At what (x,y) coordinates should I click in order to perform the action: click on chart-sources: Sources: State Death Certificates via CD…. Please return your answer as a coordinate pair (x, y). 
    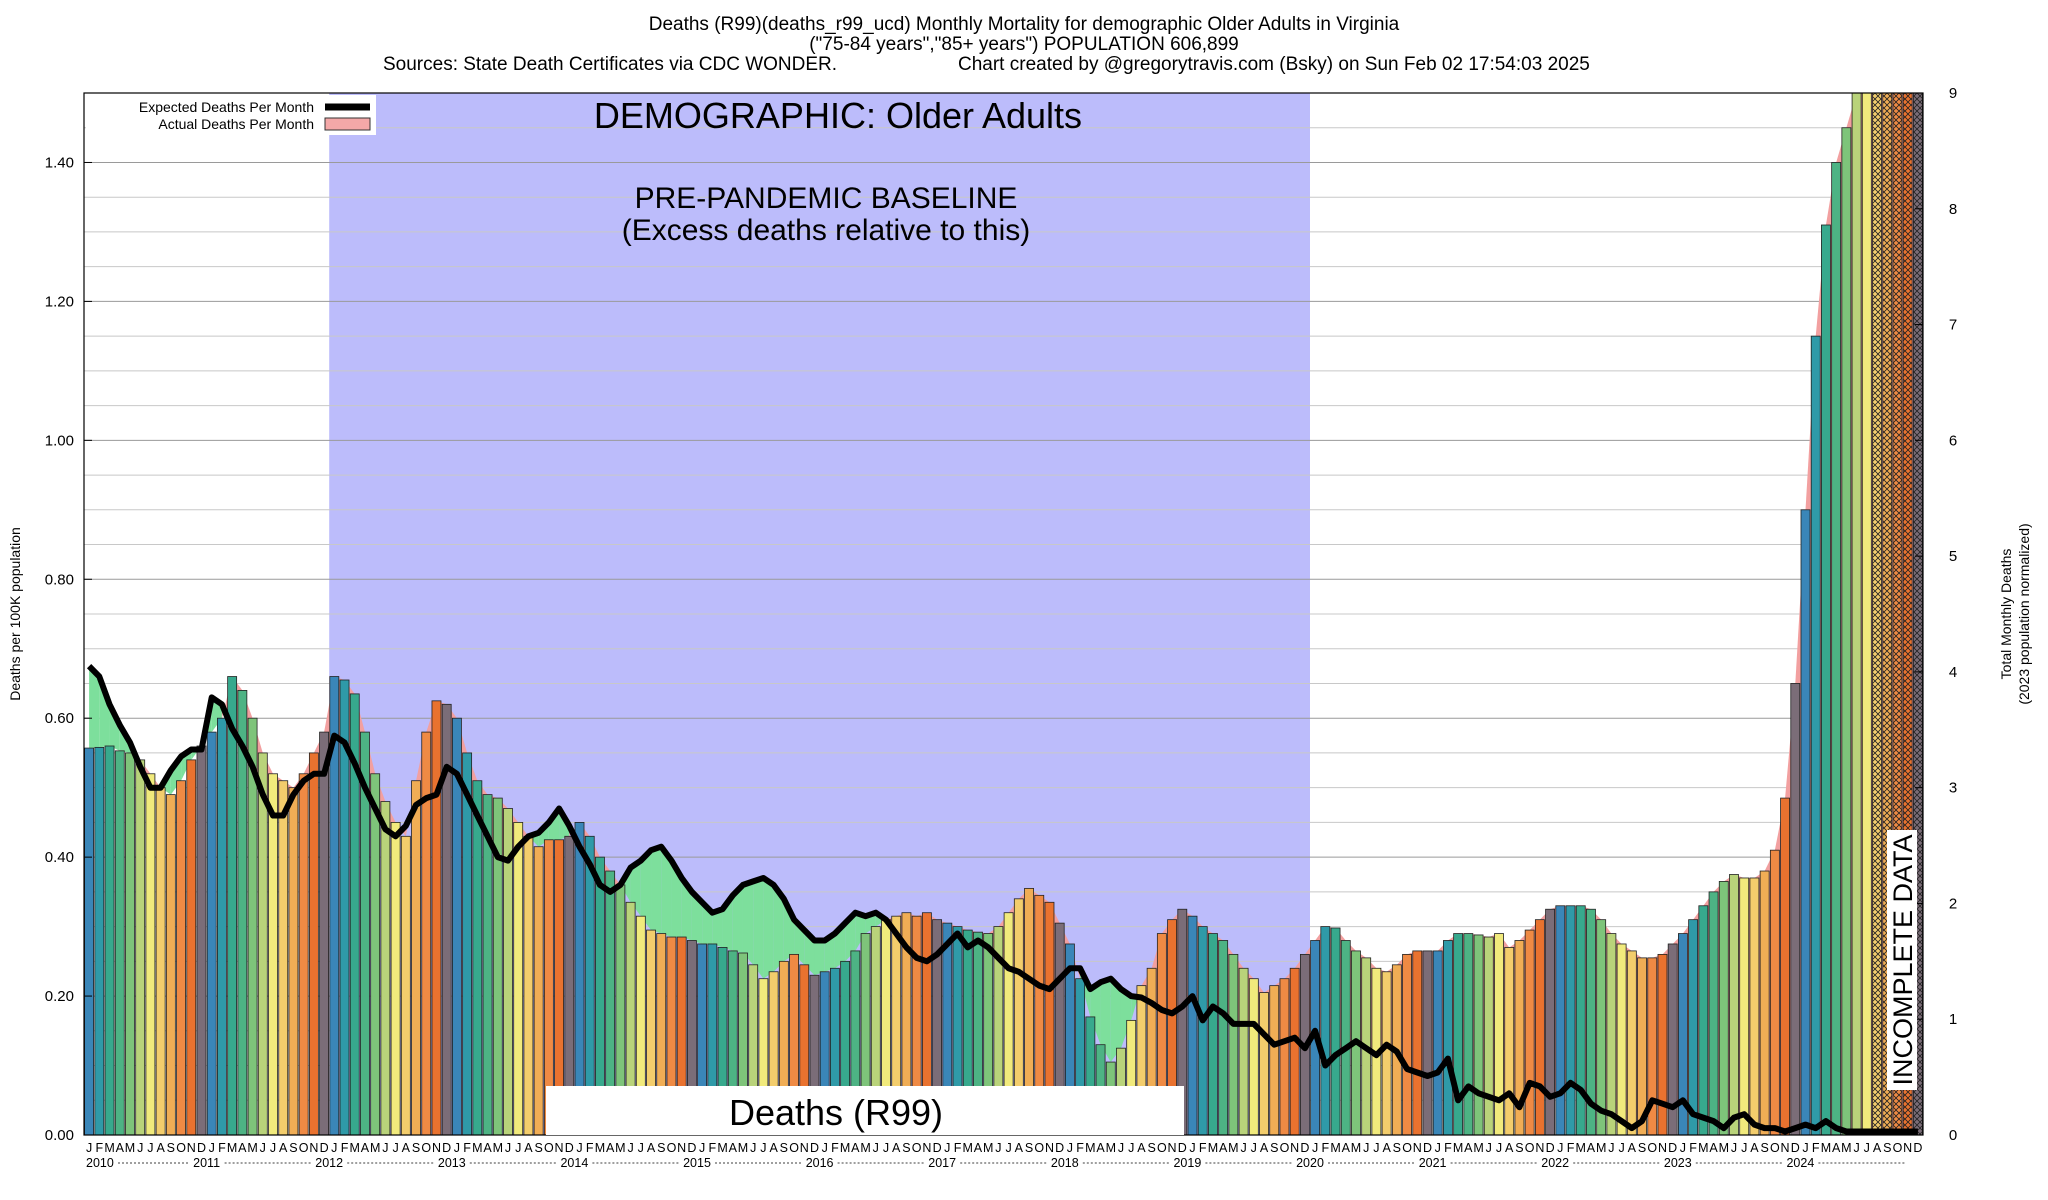
    Looking at the image, I should click on (610, 64).